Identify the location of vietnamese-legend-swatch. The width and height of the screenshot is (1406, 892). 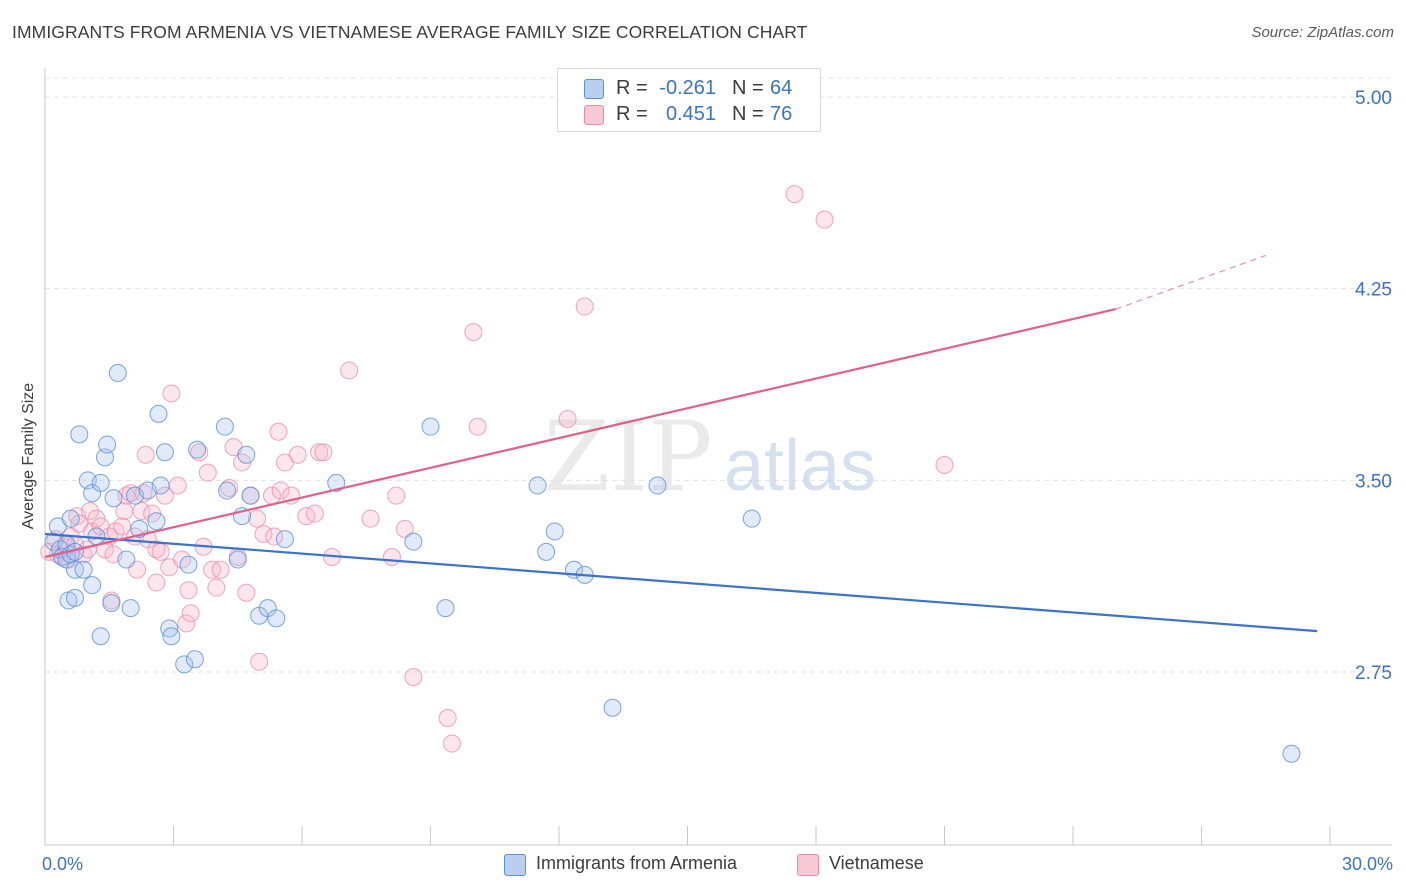
(808, 865).